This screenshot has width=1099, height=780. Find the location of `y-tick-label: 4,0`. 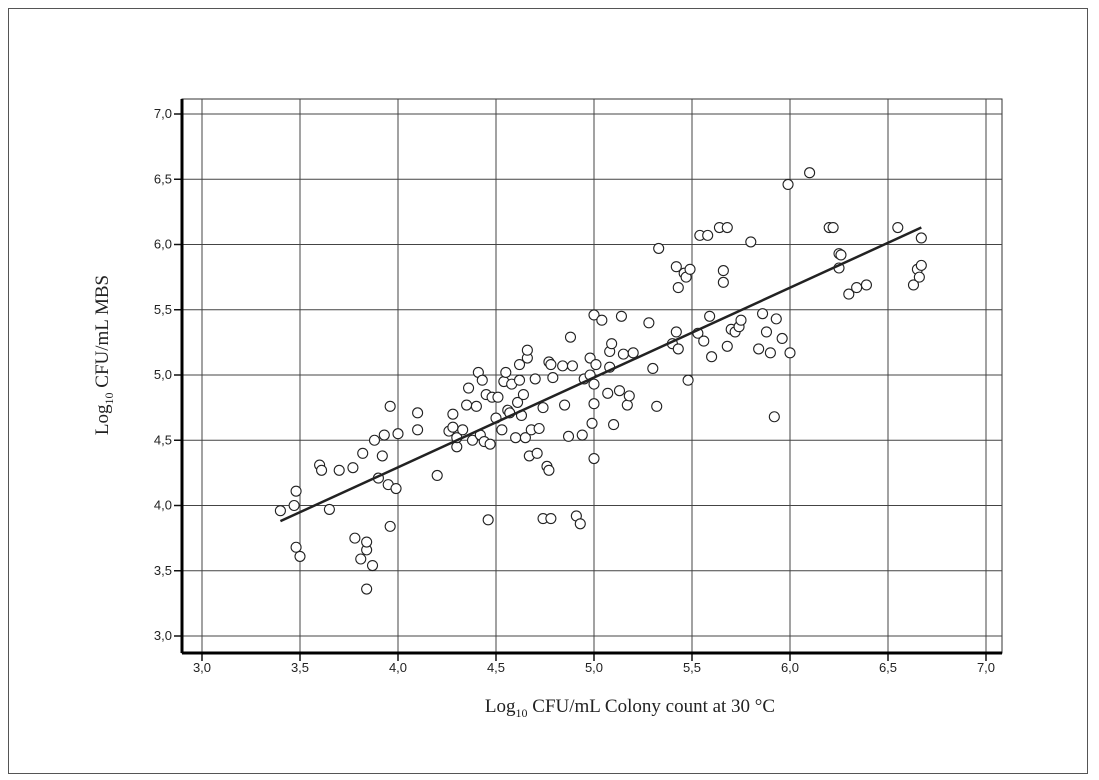

y-tick-label: 4,0 is located at coordinates (163, 505).